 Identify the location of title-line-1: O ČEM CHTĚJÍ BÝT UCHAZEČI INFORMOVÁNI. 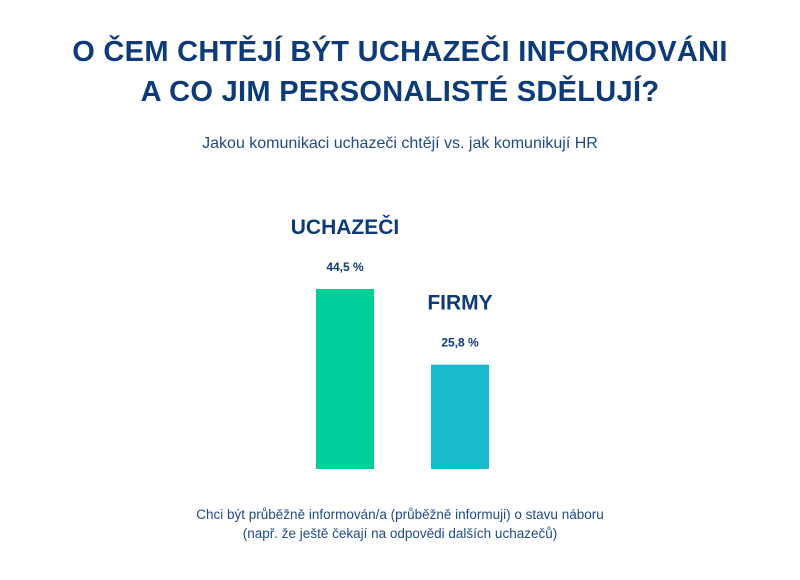
(400, 52).